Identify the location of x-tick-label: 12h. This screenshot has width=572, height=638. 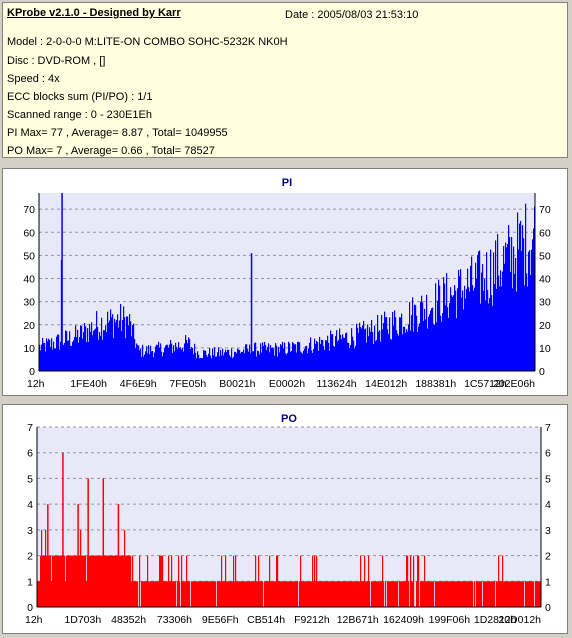
(34, 620).